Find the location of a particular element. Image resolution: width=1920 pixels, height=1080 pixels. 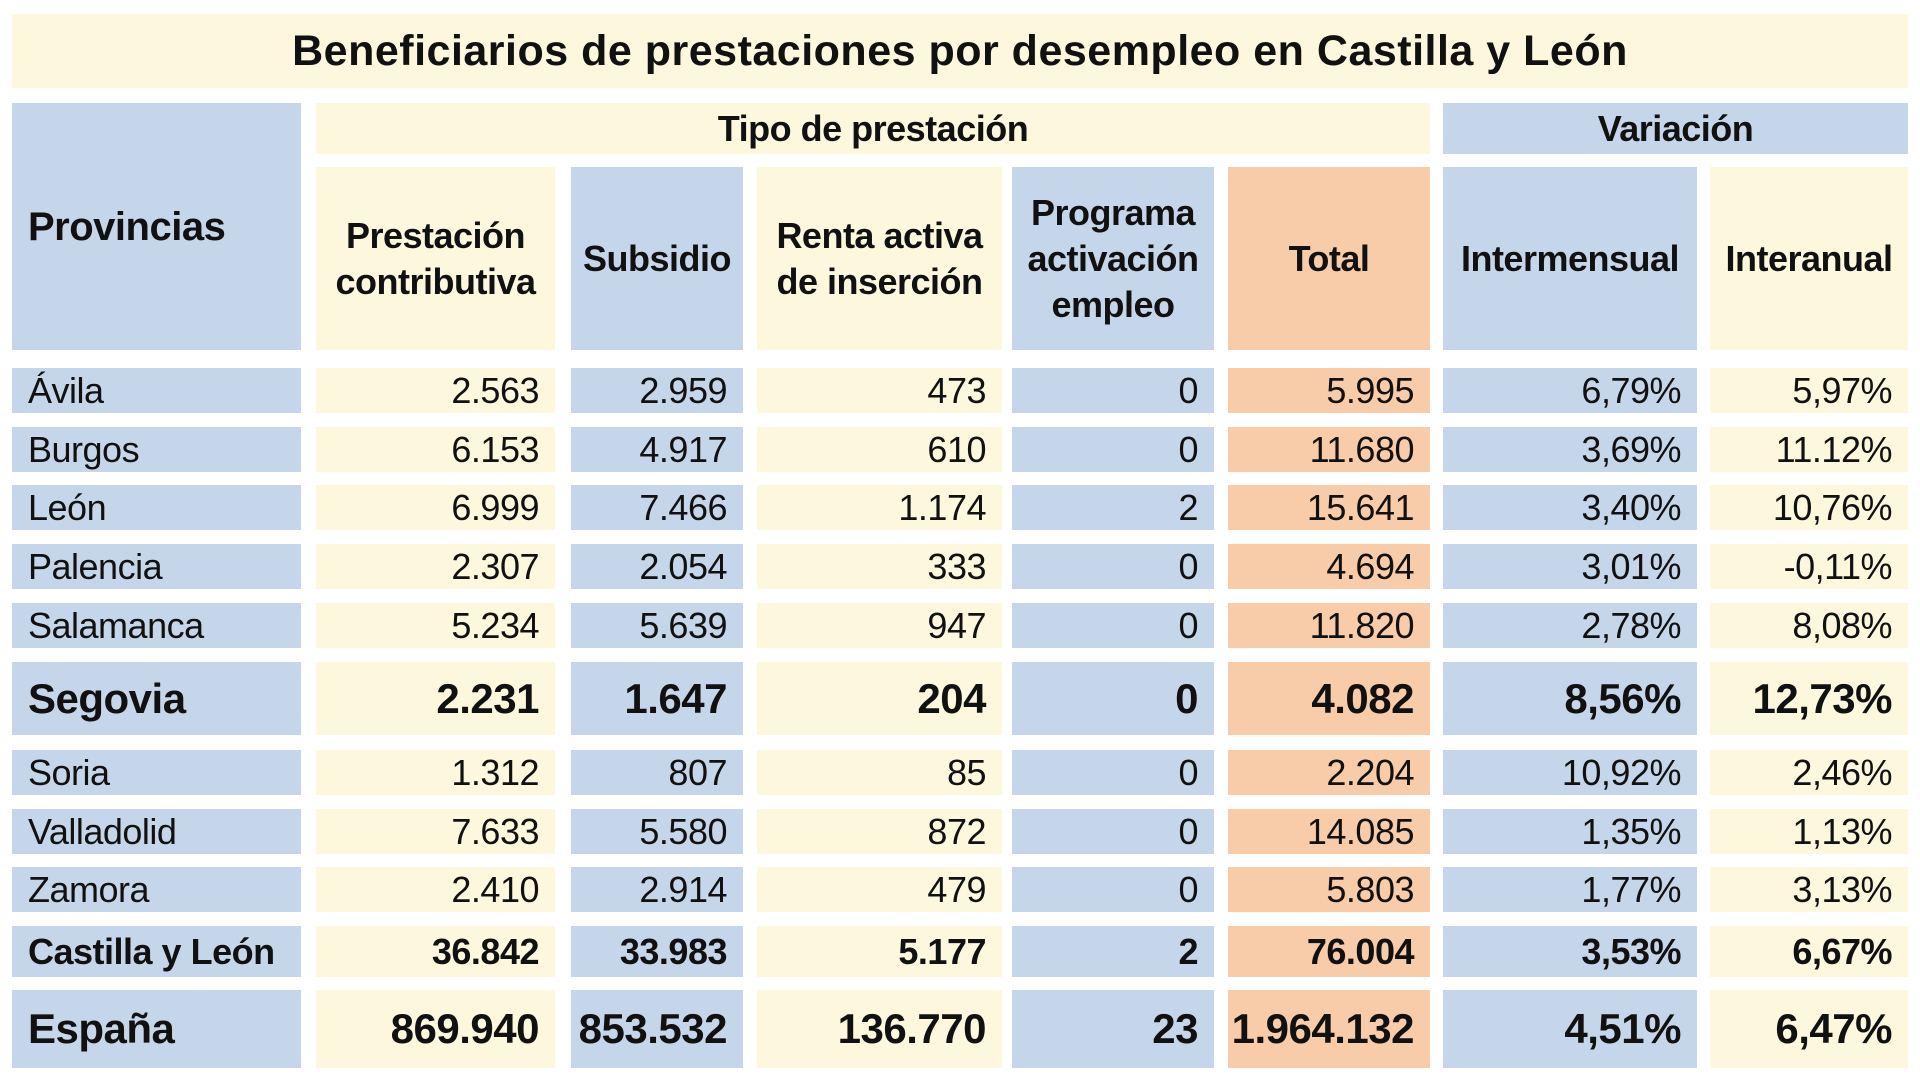

table-cell-subsidio: 5.639 is located at coordinates (657, 625).